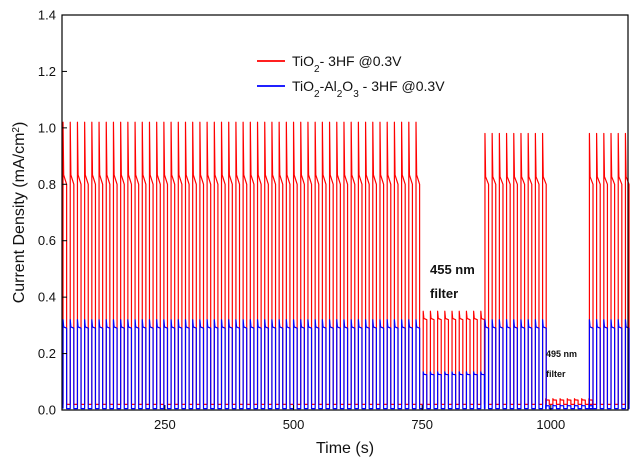  Describe the element at coordinates (19, 218) in the screenshot. I see `y-axis-title-main: Current Density (mA/cm` at that location.